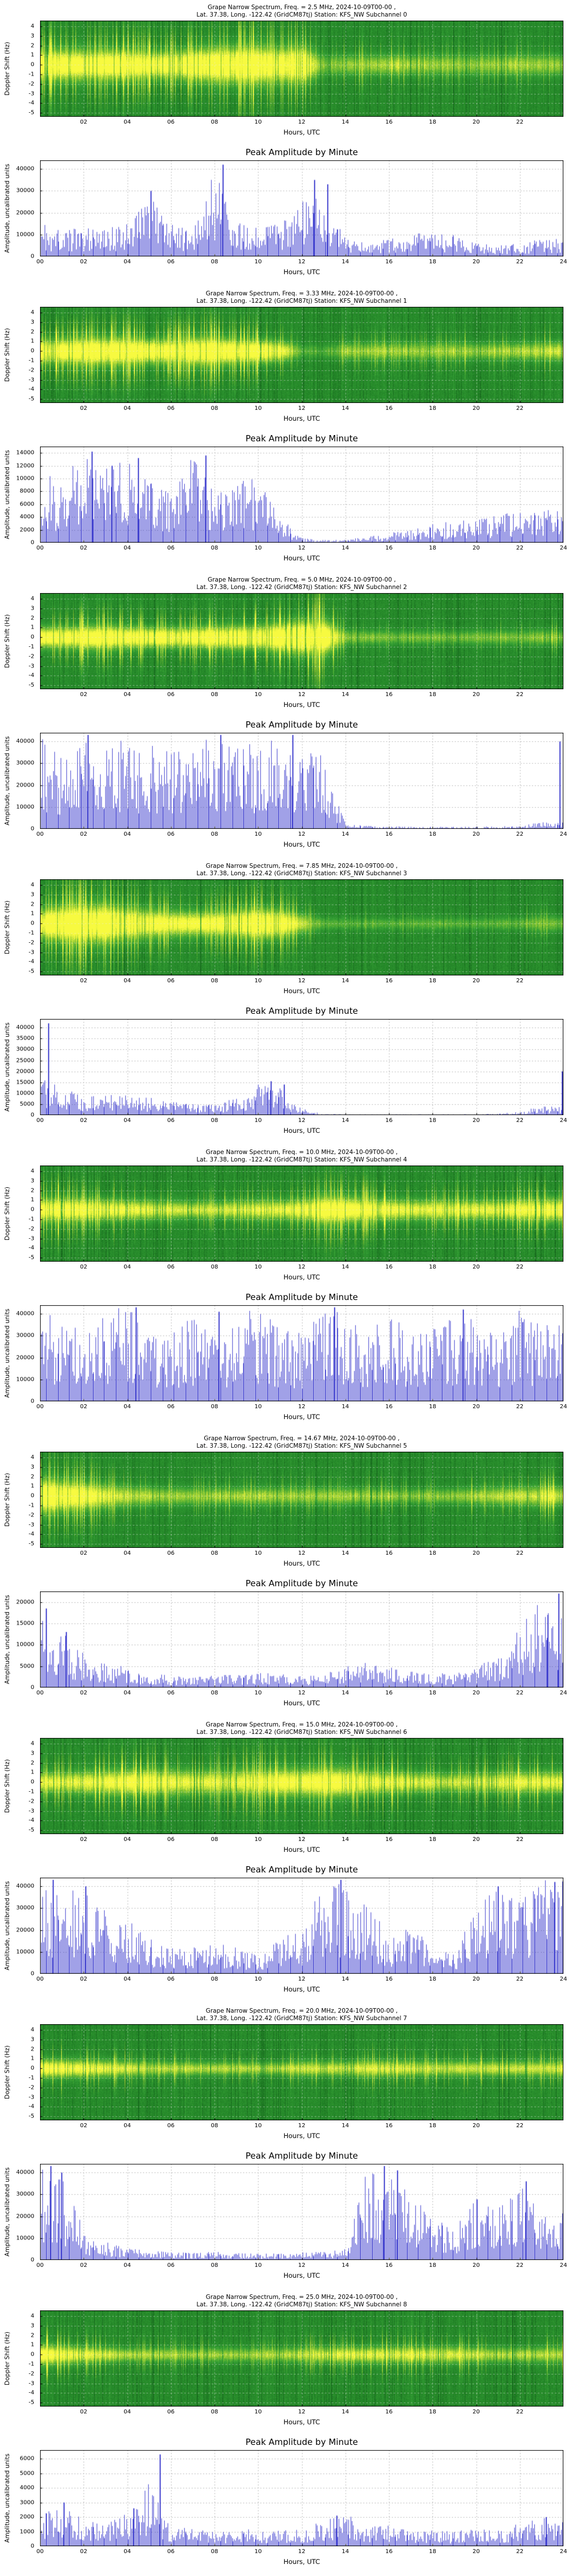  I want to click on tick-label: 24, so click(563, 548).